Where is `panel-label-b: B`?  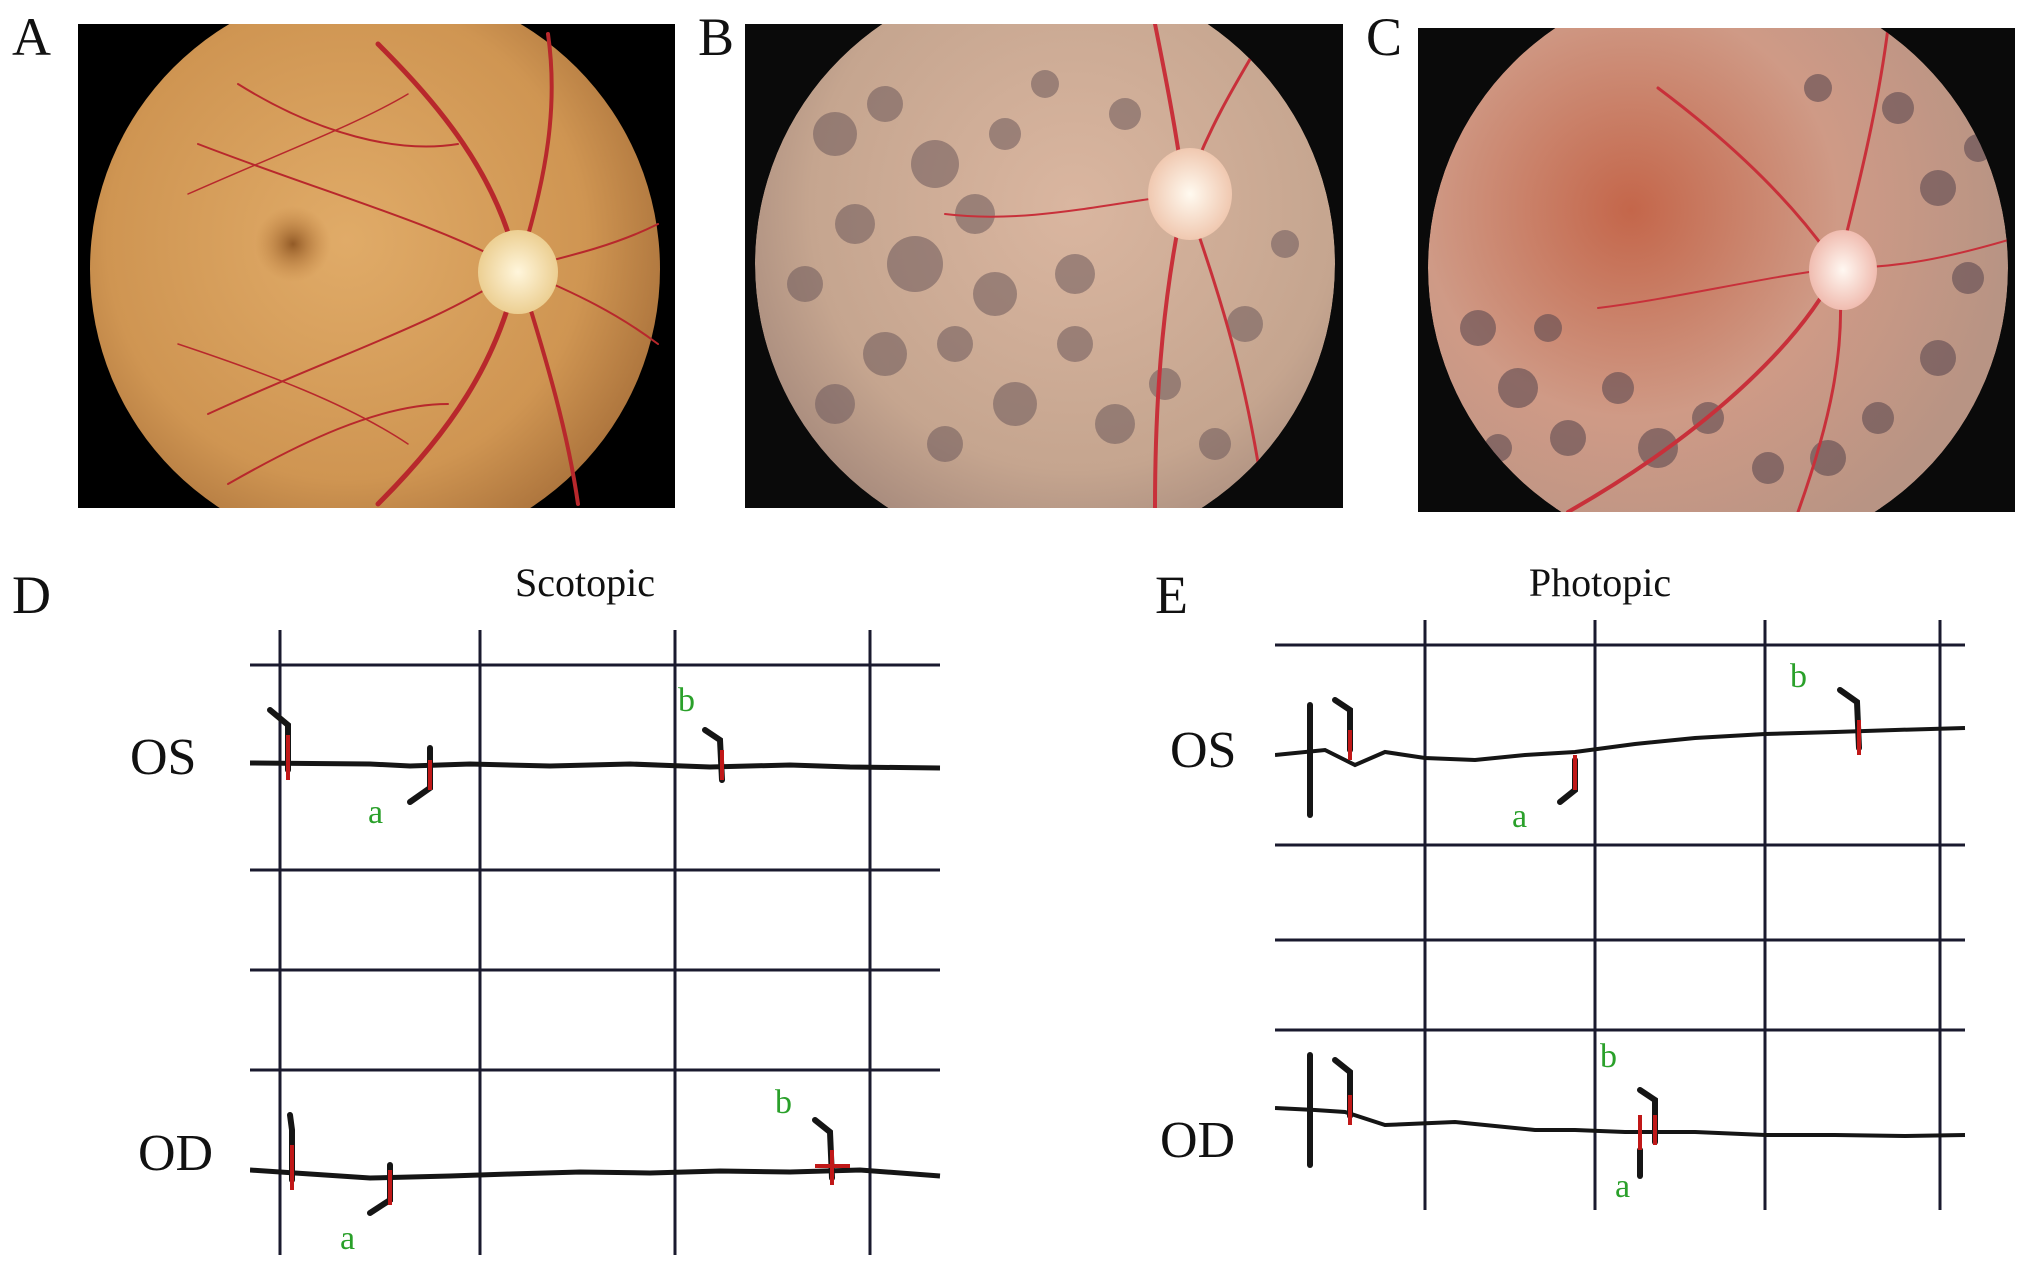 panel-label-b: B is located at coordinates (716, 37).